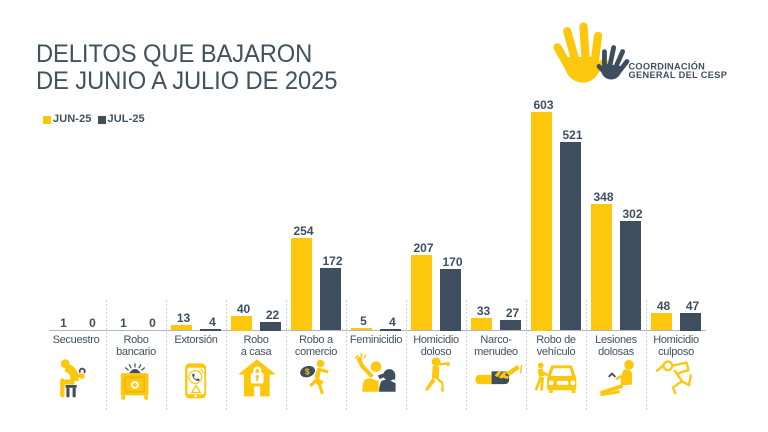  Describe the element at coordinates (667, 65) in the screenshot. I see `svg-text: COORDINACIÓN` at that location.